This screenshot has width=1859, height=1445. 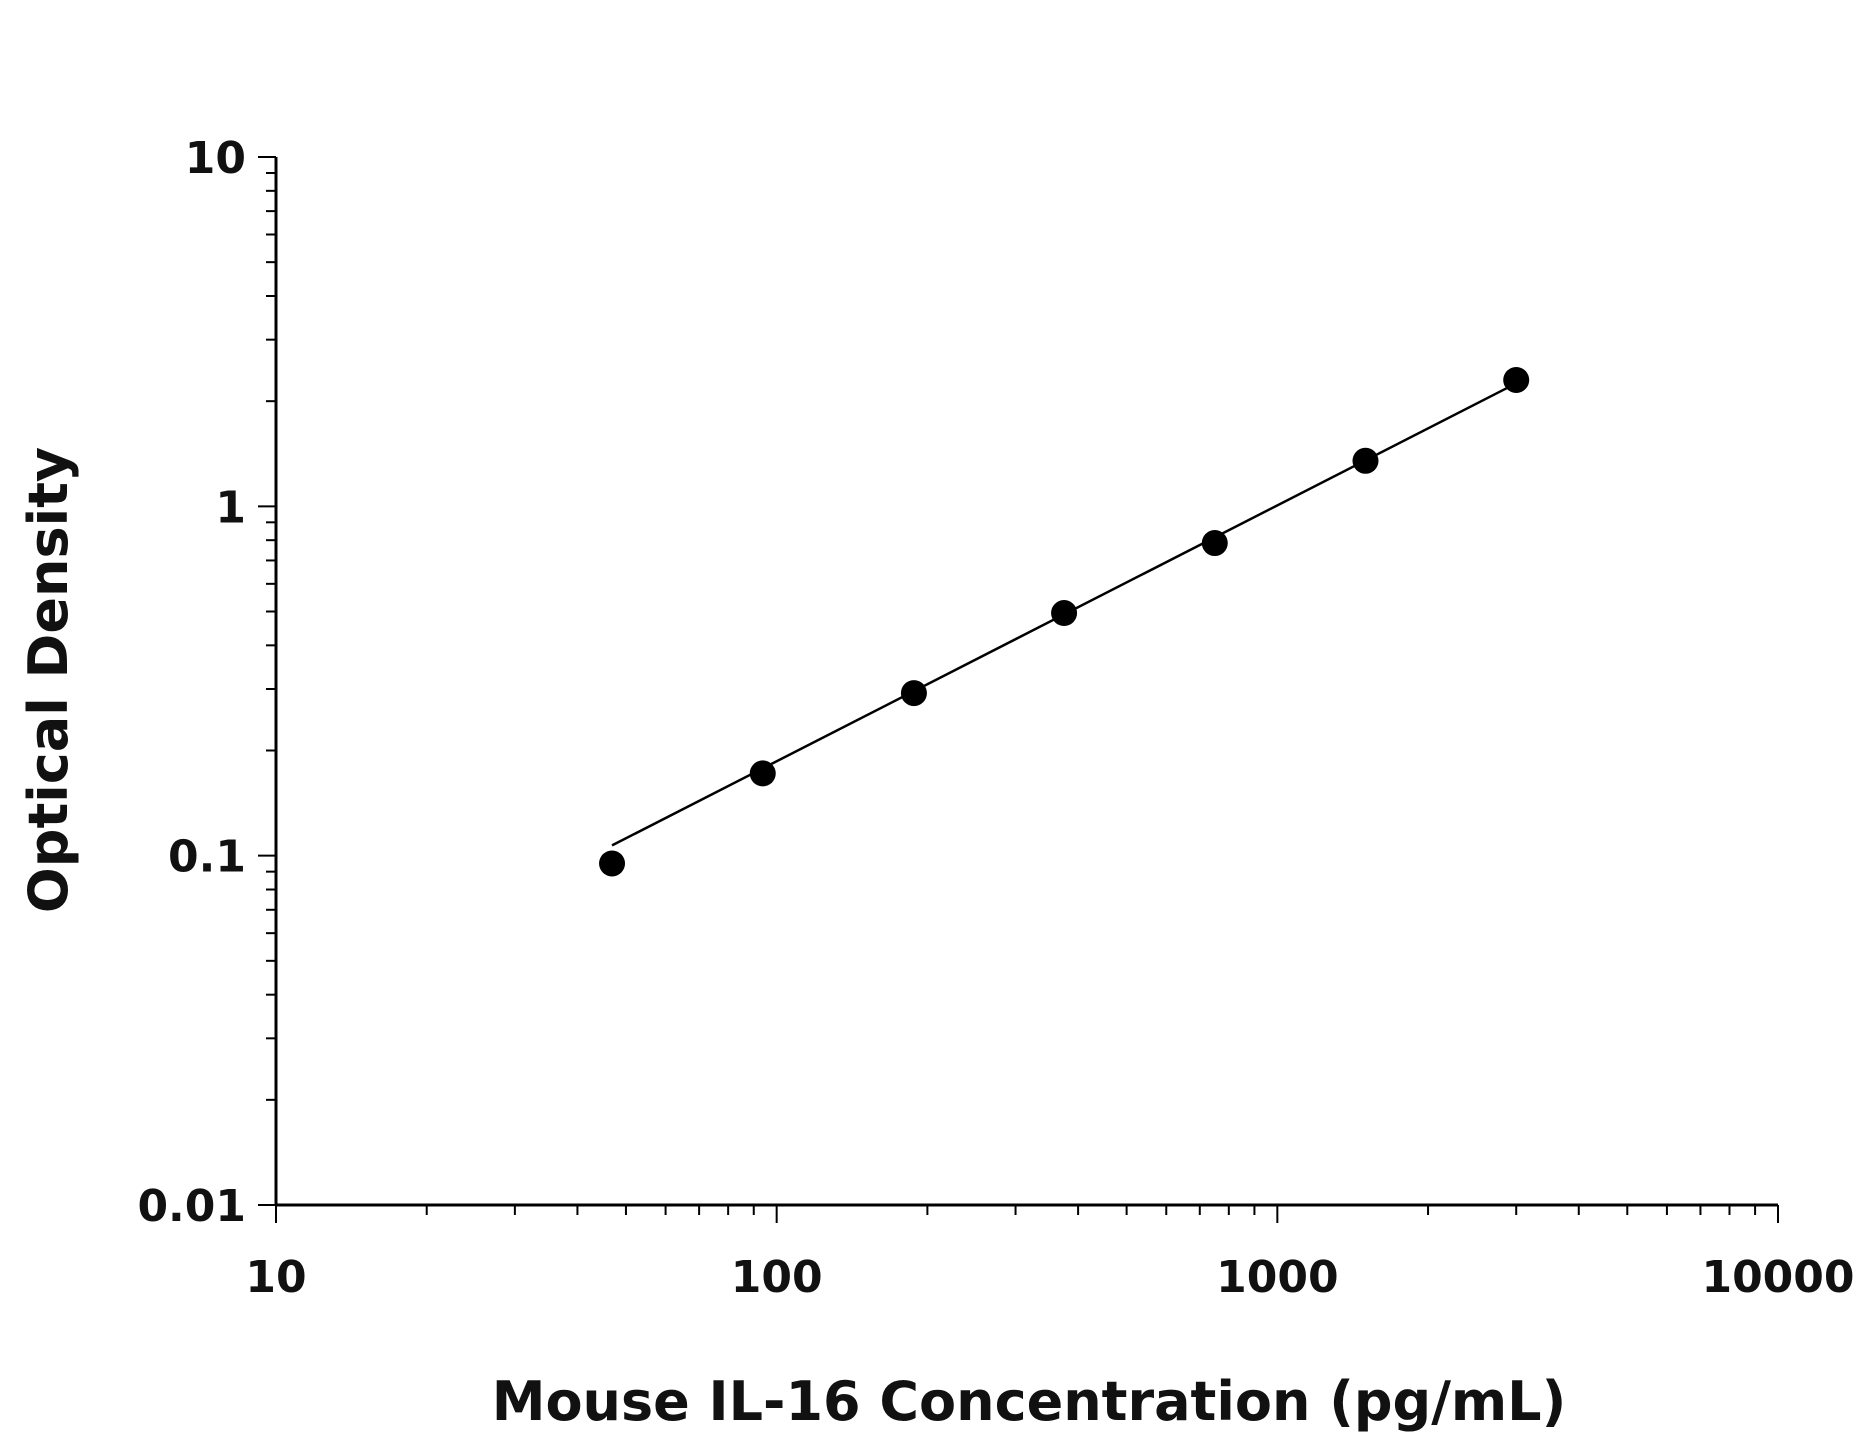 What do you see at coordinates (1277, 1277) in the screenshot?
I see `x-tick-label: 1000` at bounding box center [1277, 1277].